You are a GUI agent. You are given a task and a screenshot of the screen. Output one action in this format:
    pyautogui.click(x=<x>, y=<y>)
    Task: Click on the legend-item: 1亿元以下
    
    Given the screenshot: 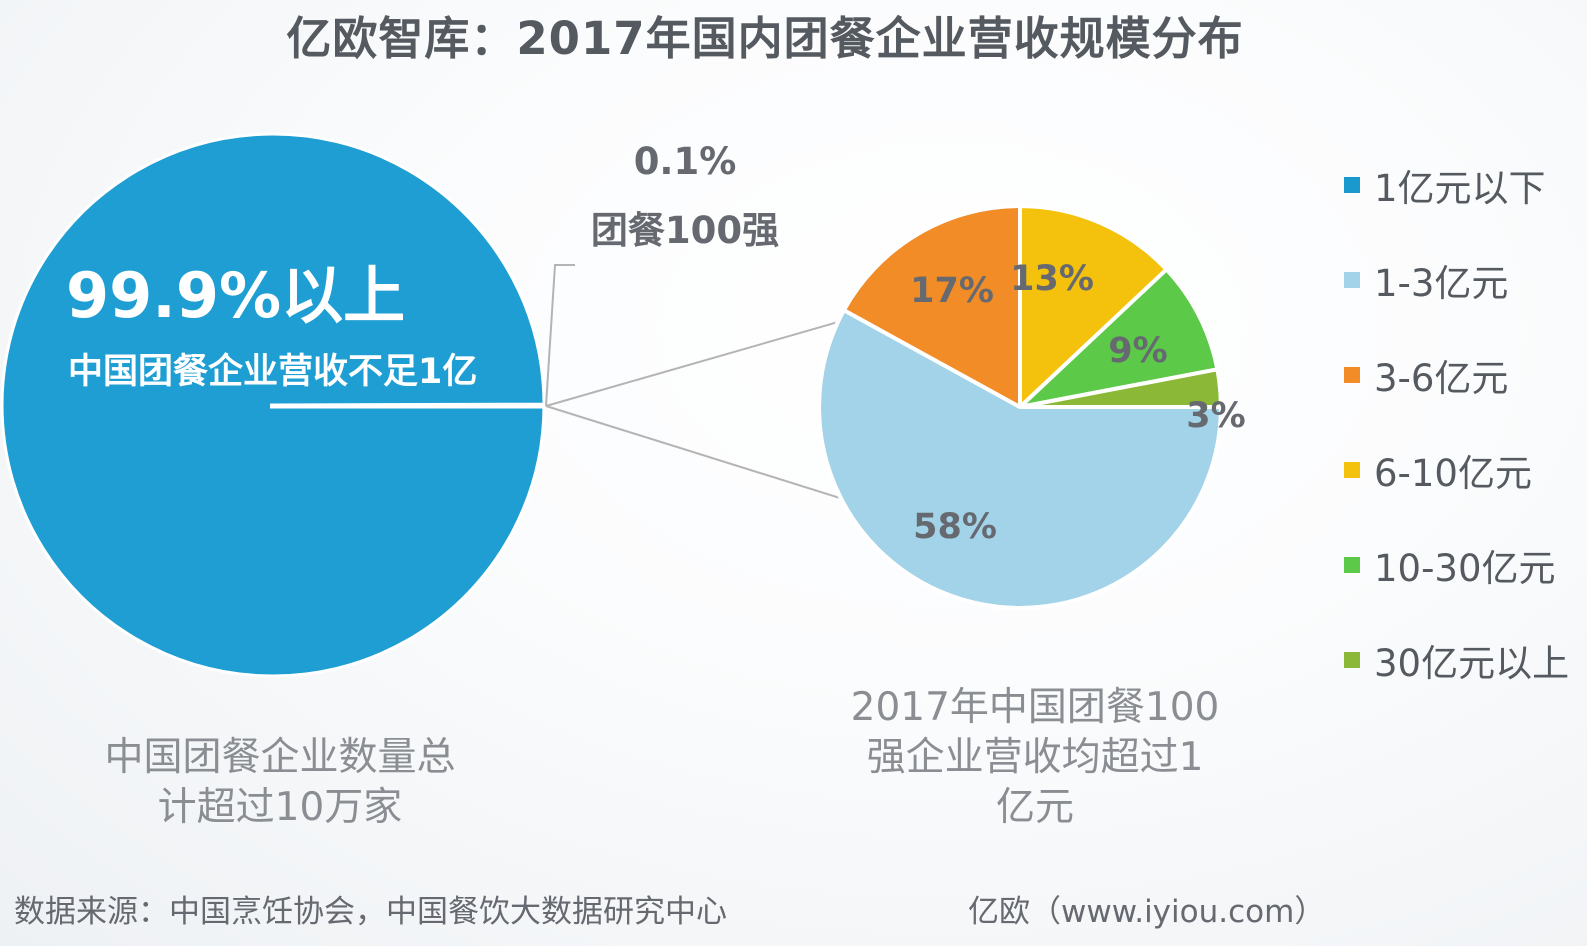 What is the action you would take?
    pyautogui.click(x=1456, y=184)
    